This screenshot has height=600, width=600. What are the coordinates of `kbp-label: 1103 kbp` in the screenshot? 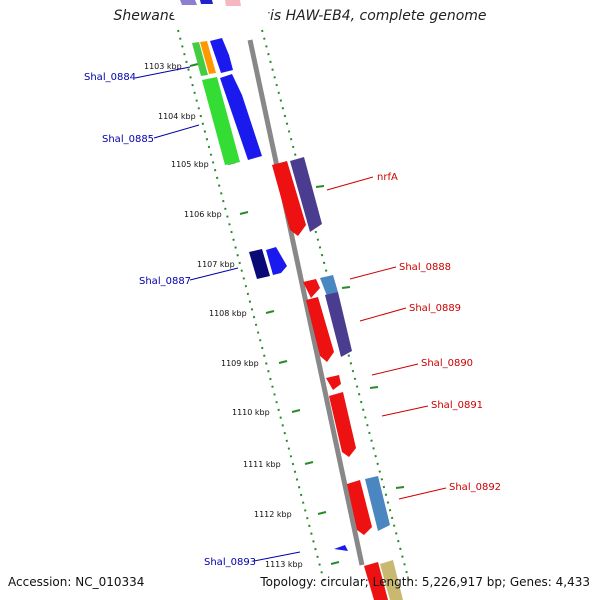 It's located at (163, 66).